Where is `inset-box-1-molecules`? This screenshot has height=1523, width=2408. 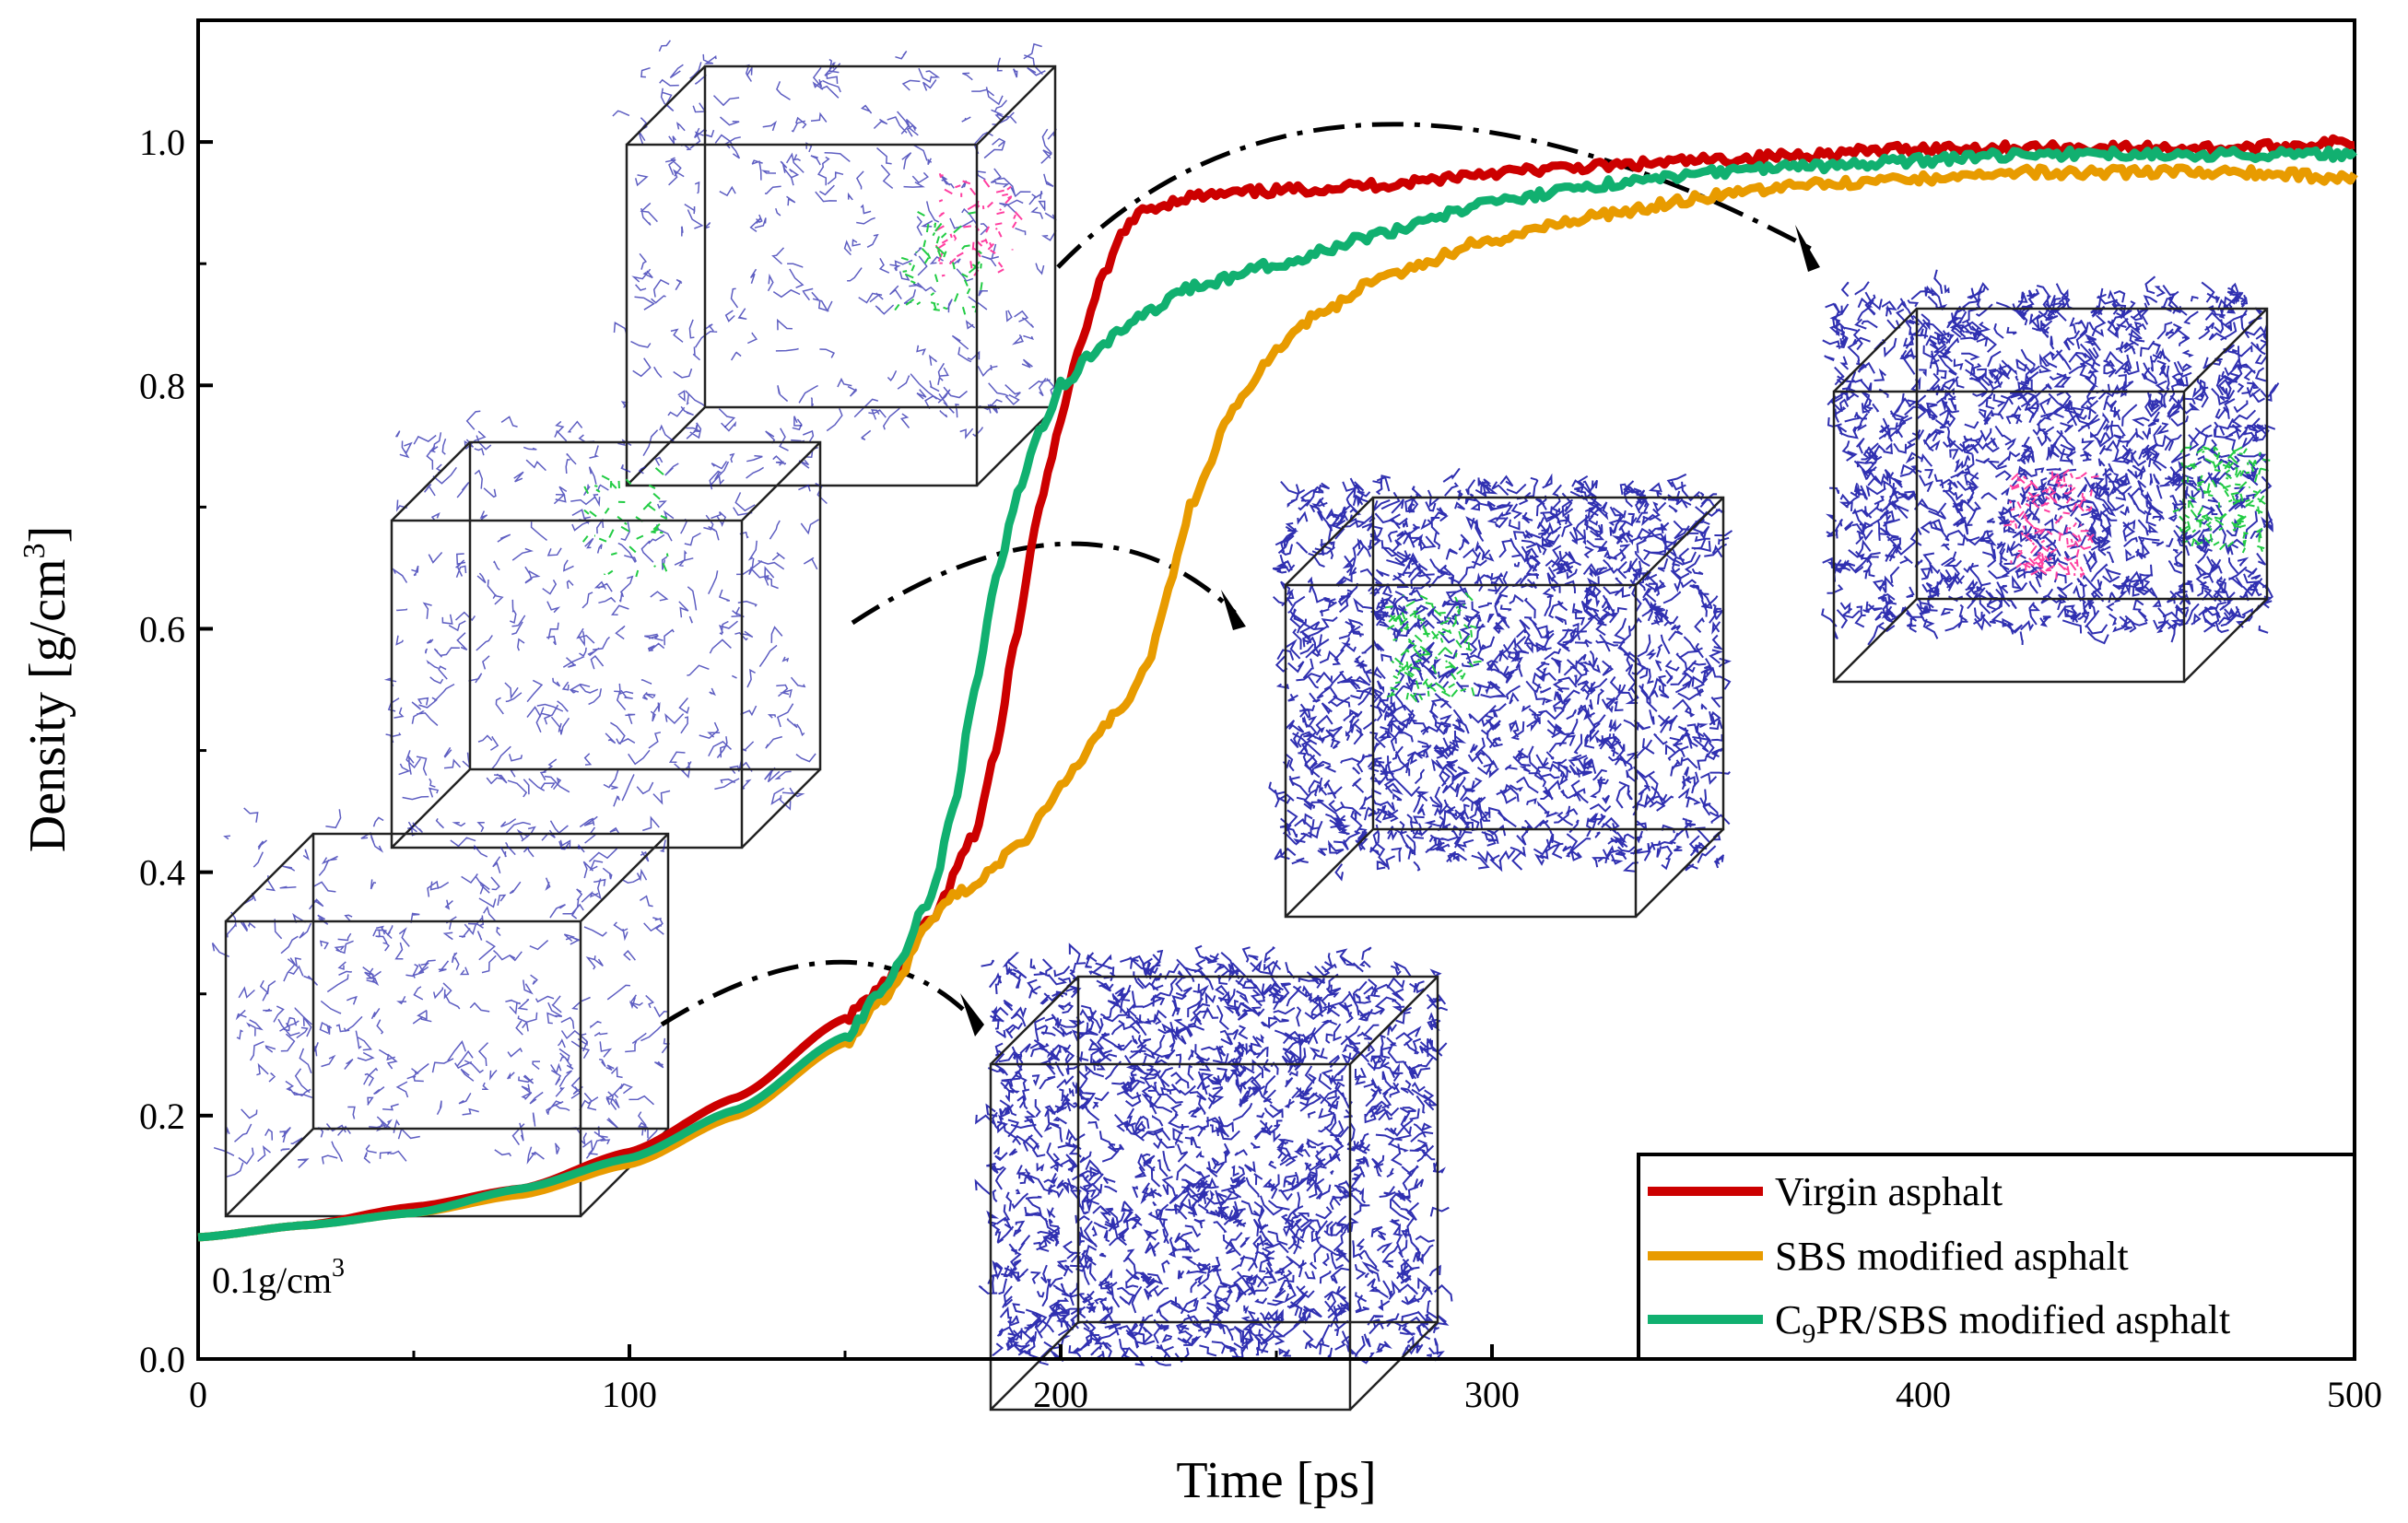
inset-box-1-molecules is located at coordinates (834, 246).